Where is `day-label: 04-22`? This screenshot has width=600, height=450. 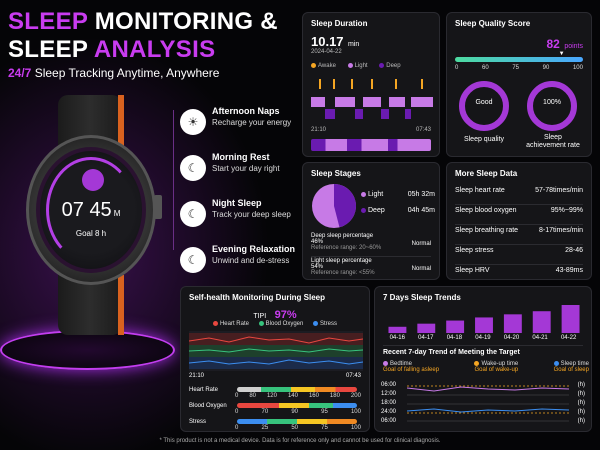
day-label: 04-22 is located at coordinates (568, 338).